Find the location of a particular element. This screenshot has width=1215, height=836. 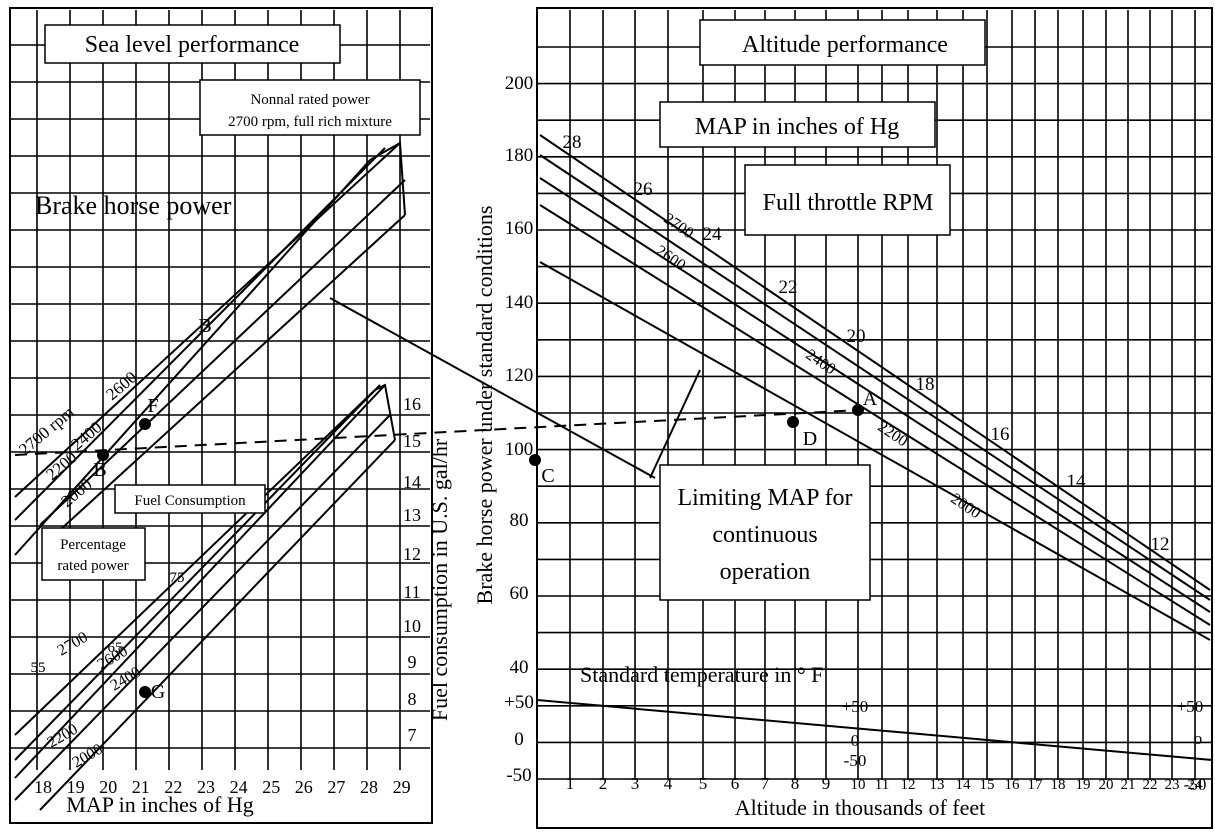

temp-label: Standard temperature in ° F is located at coordinates (701, 674).